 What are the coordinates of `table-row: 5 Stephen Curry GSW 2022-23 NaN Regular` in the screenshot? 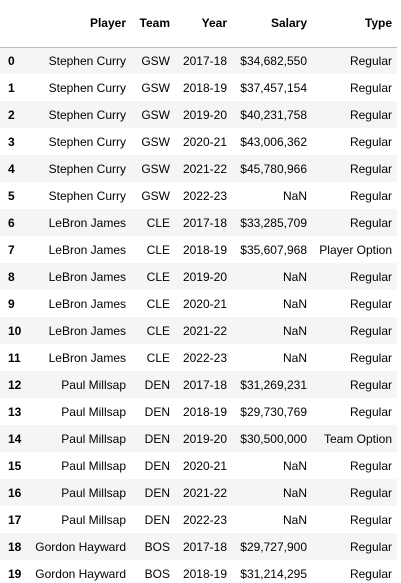 It's located at (198, 195).